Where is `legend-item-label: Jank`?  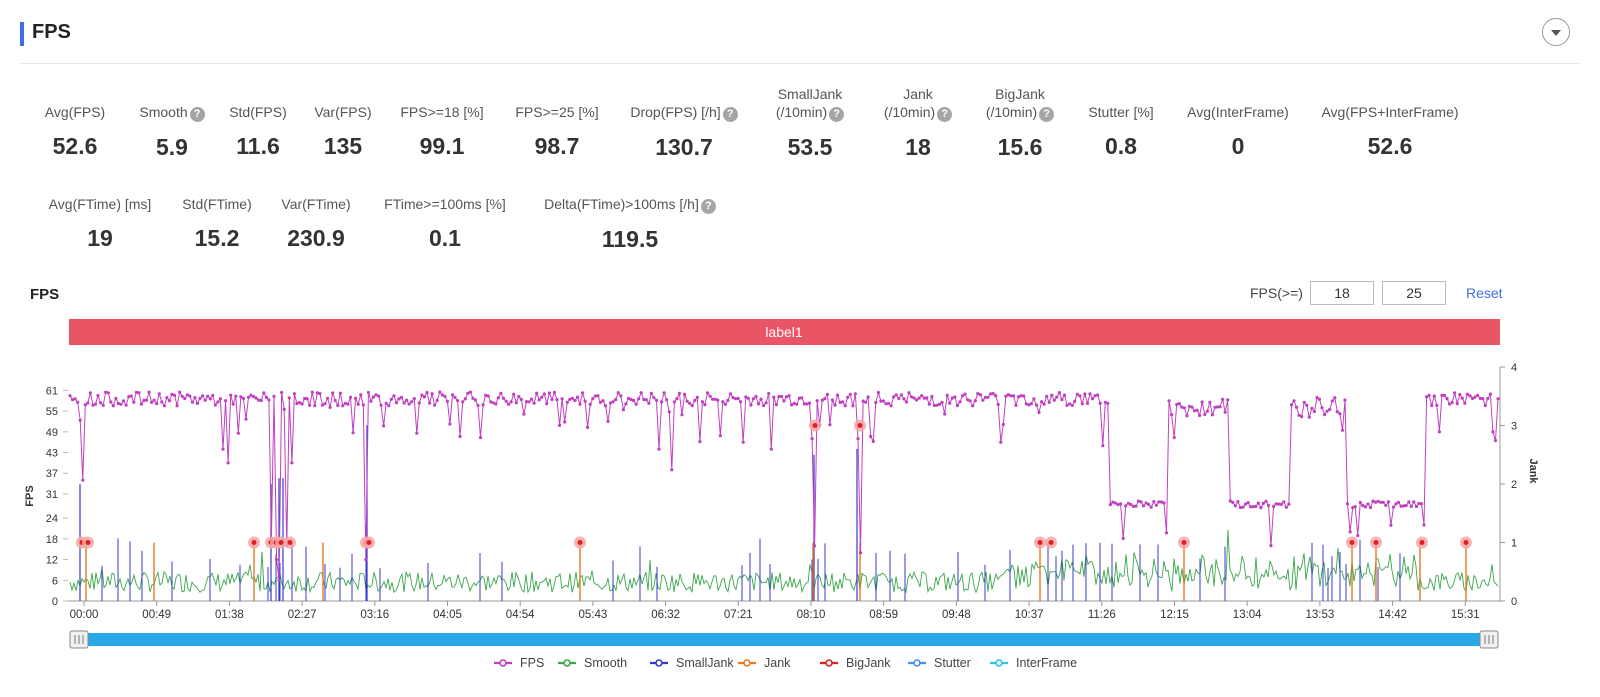 legend-item-label: Jank is located at coordinates (777, 663).